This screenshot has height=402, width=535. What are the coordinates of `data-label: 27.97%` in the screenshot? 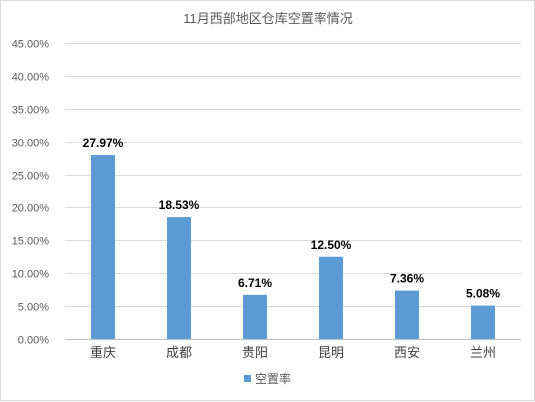 It's located at (103, 143).